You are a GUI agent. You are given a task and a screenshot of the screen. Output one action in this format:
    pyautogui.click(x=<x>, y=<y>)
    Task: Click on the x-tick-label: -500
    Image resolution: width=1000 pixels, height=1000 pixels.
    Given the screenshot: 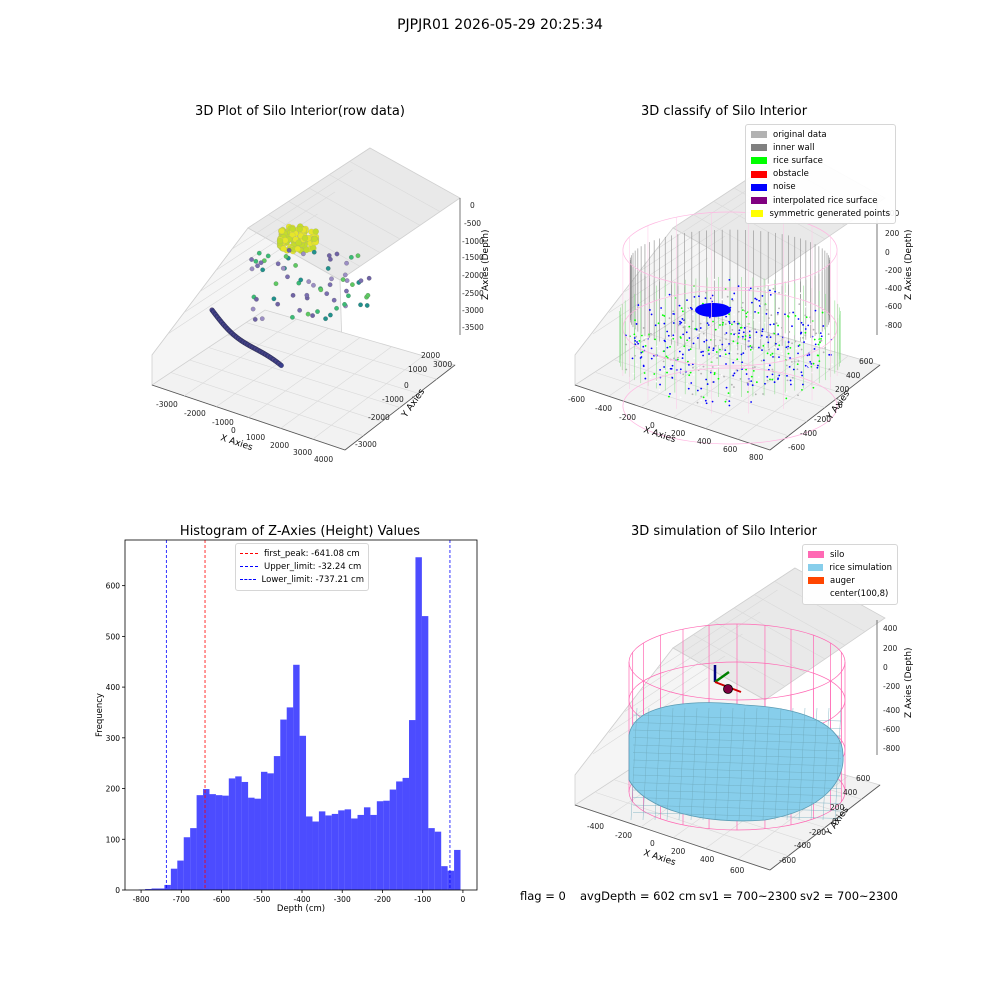 What is the action you would take?
    pyautogui.click(x=261, y=899)
    